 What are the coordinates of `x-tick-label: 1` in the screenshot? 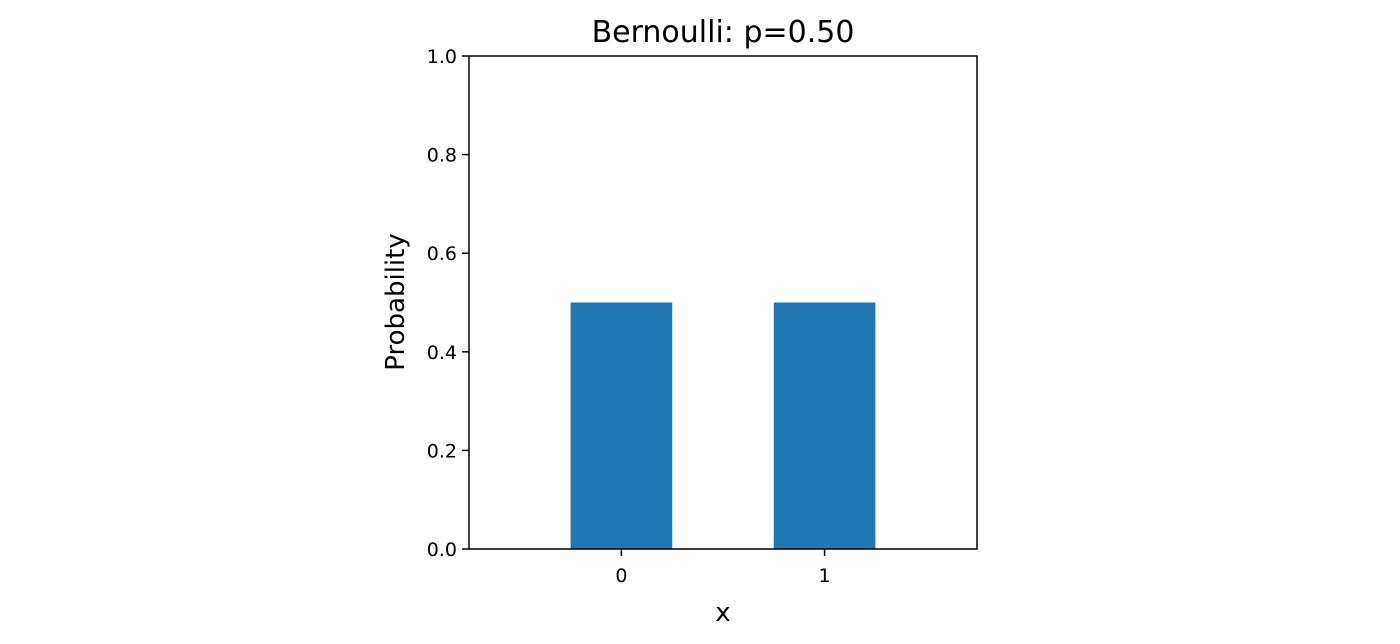 It's located at (825, 576).